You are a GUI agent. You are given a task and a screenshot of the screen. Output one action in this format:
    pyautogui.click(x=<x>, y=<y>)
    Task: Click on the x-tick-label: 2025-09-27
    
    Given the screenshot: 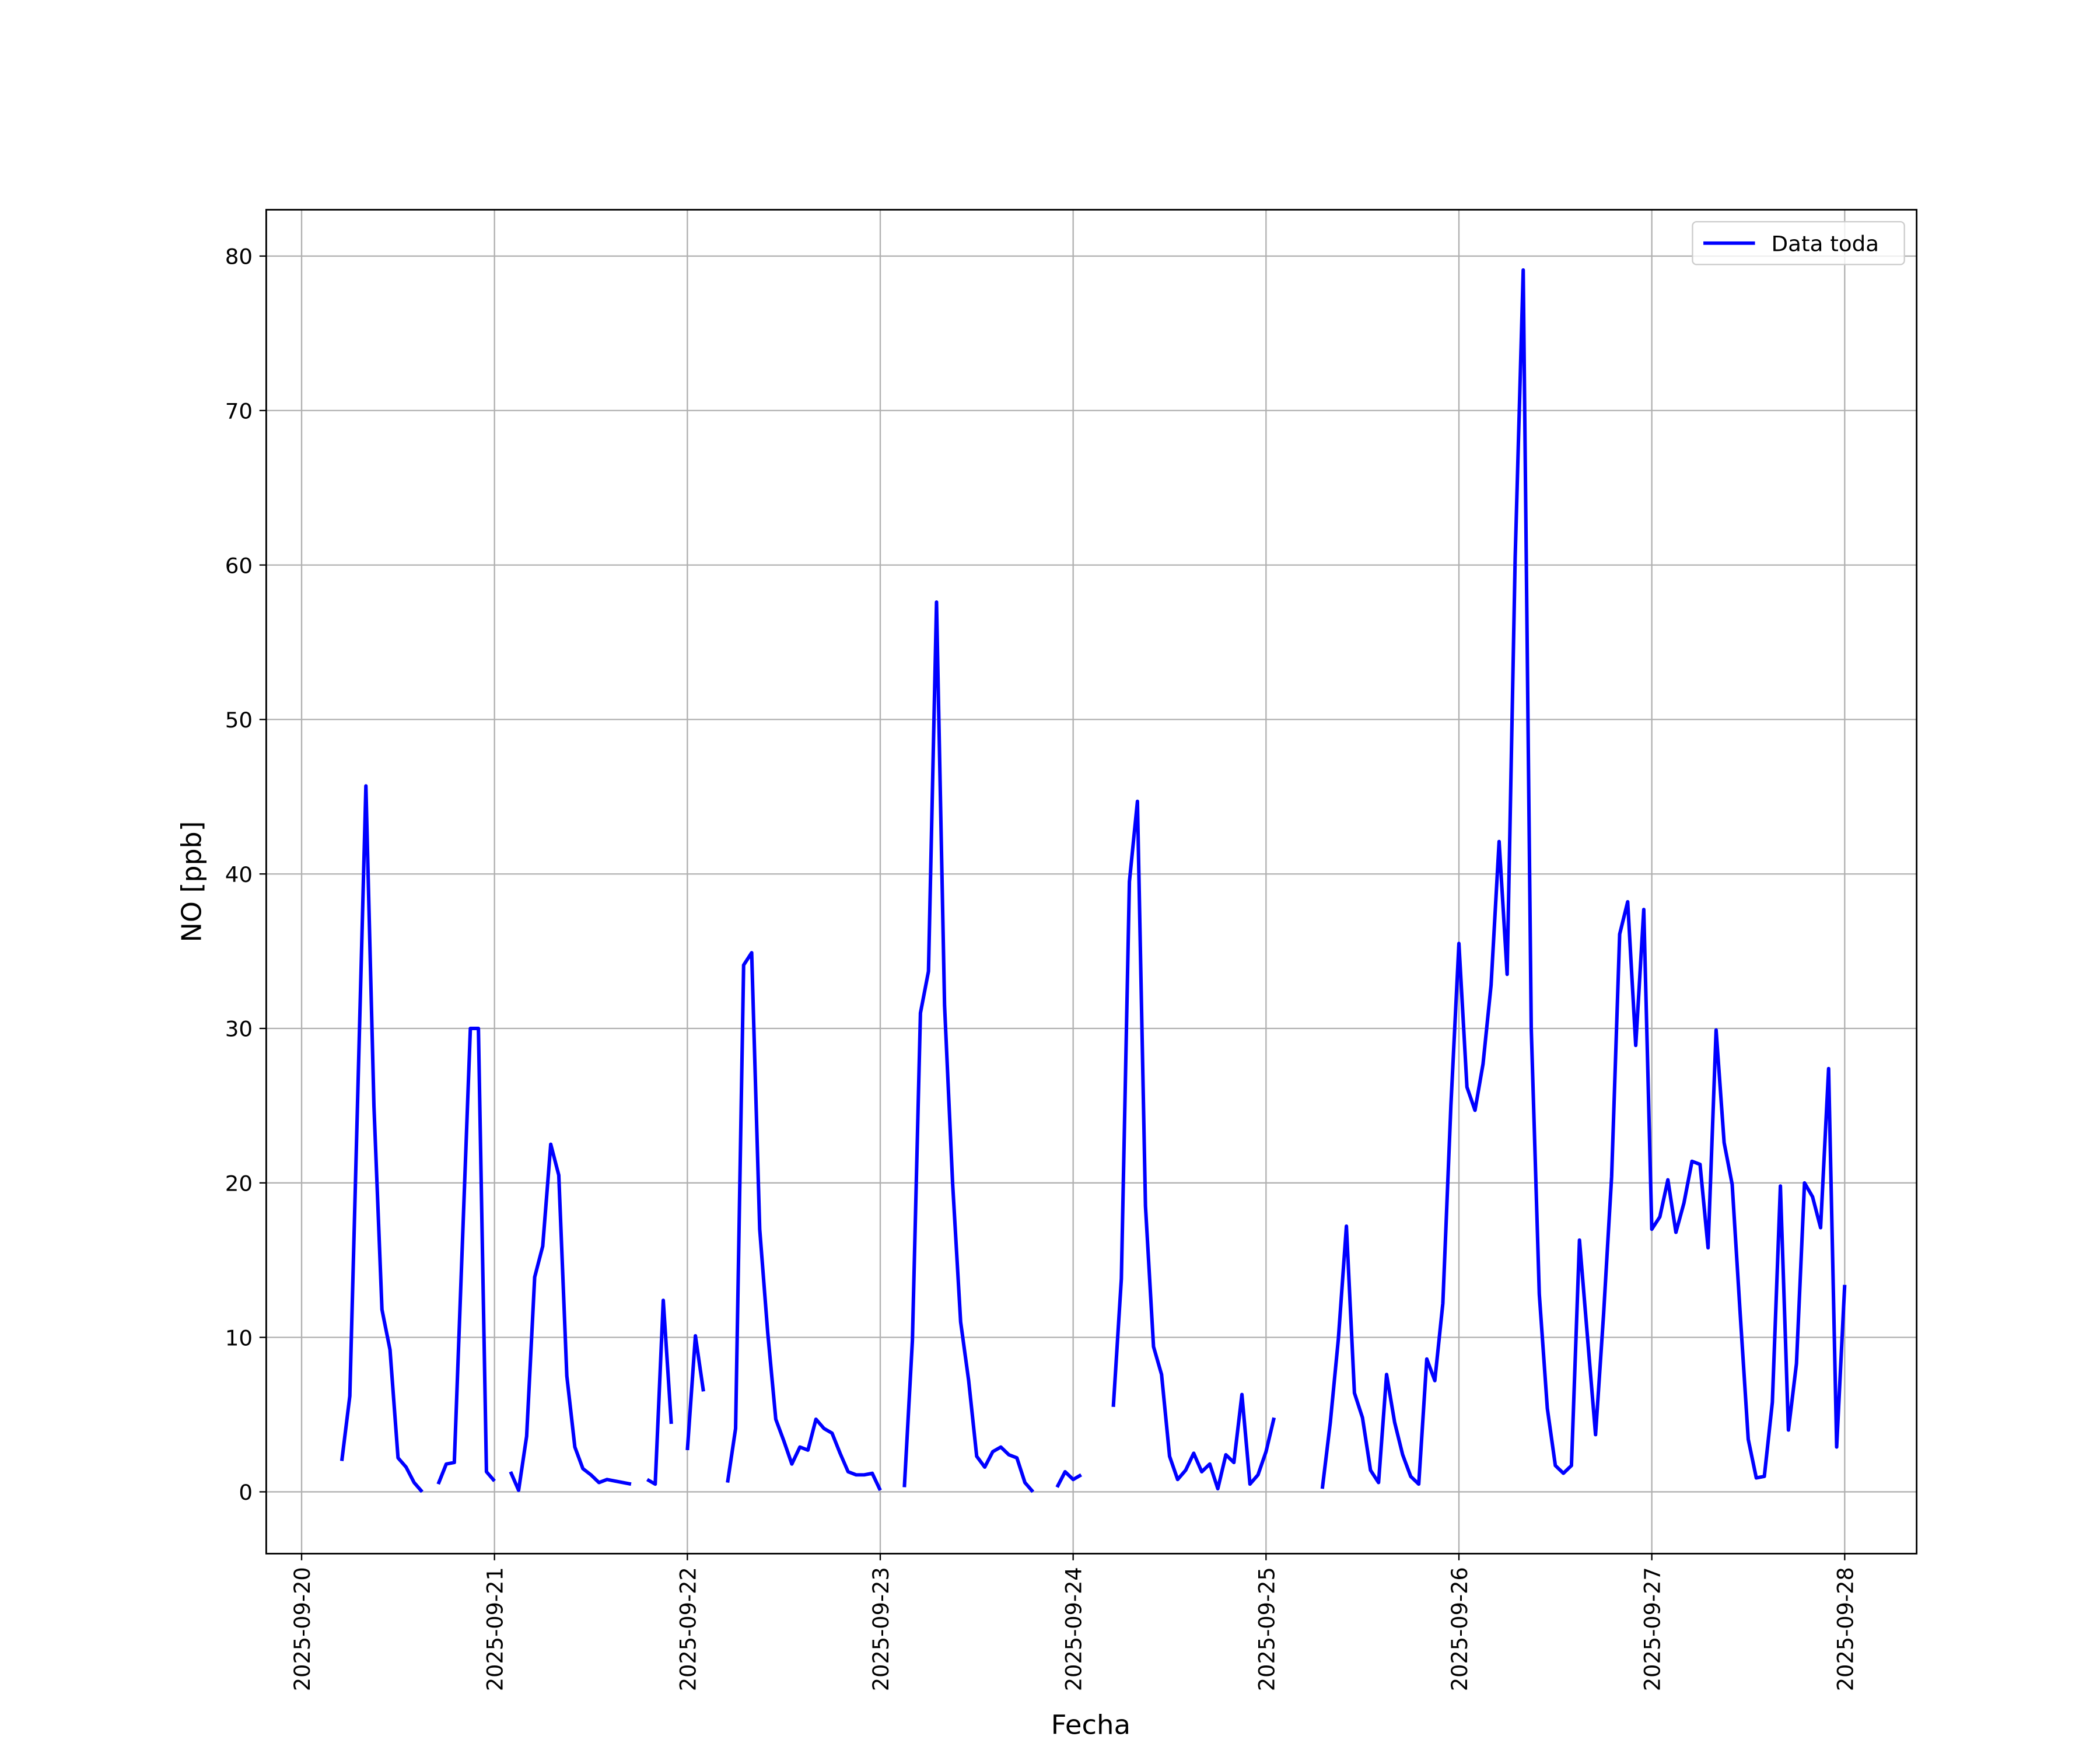 What is the action you would take?
    pyautogui.click(x=1652, y=1629)
    